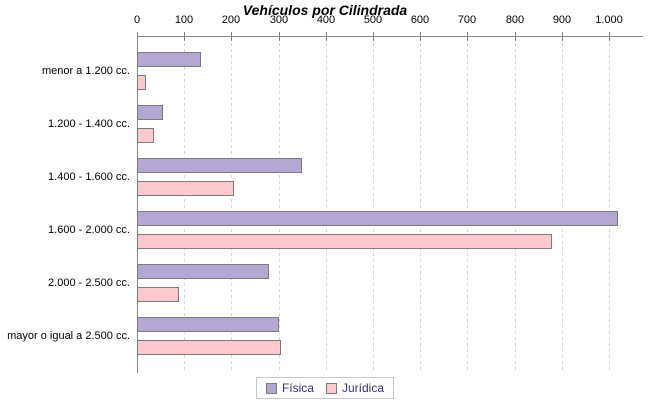  I want to click on chart-title: Vehículos por Cilindrada, so click(325, 10).